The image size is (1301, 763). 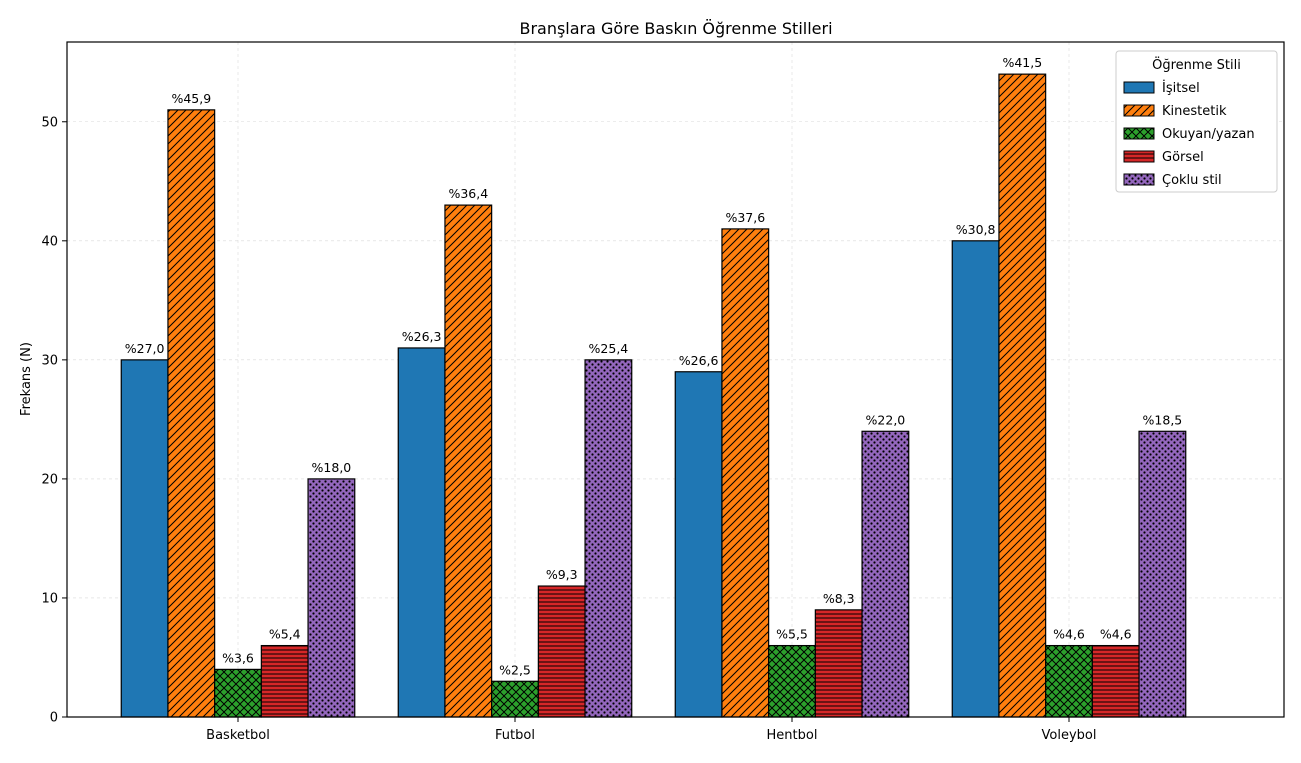 What do you see at coordinates (422, 336) in the screenshot?
I see `data-label: %26,3` at bounding box center [422, 336].